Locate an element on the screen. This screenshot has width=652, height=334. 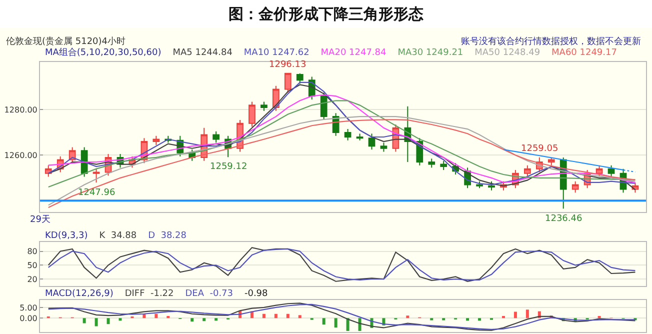
series-label: K 34.88 is located at coordinates (118, 236).